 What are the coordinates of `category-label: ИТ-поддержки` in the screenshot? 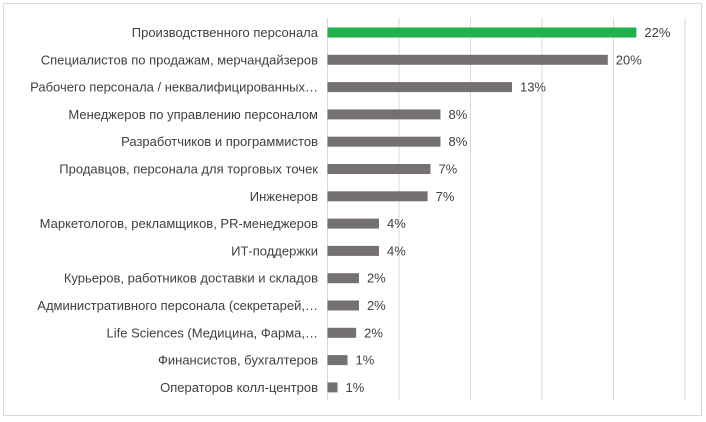 It's located at (274, 250).